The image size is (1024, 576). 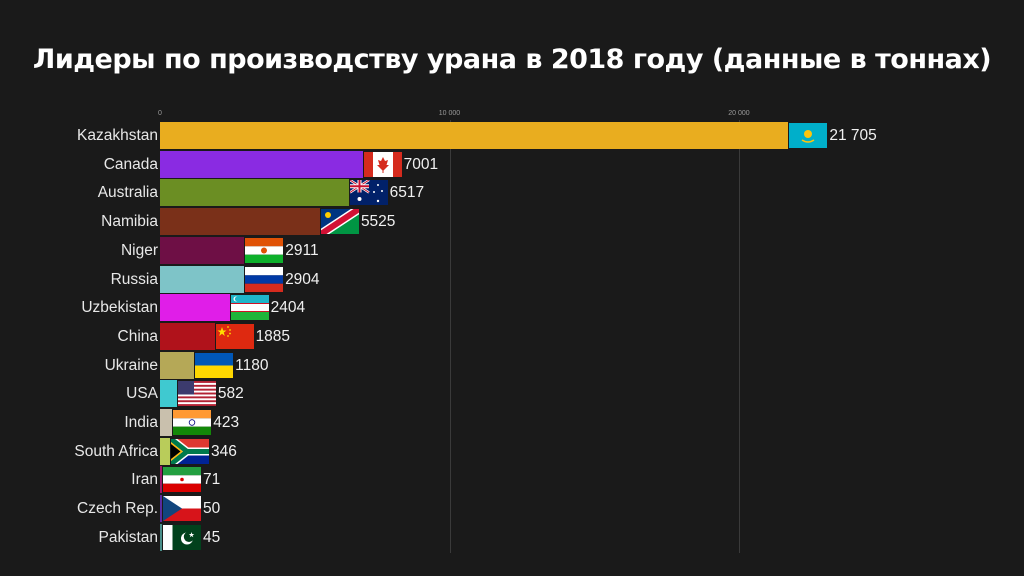 I want to click on value-label: 6517, so click(x=407, y=192).